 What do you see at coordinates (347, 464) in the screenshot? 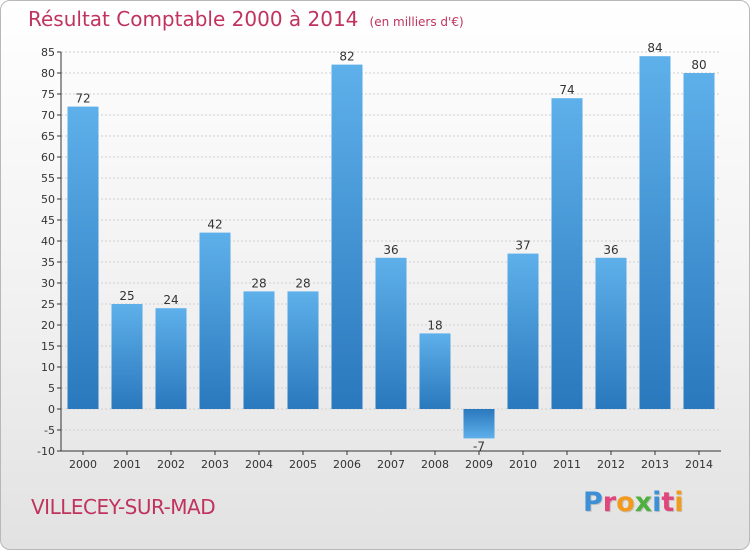
I see `x-tick-label-2006: 2006` at bounding box center [347, 464].